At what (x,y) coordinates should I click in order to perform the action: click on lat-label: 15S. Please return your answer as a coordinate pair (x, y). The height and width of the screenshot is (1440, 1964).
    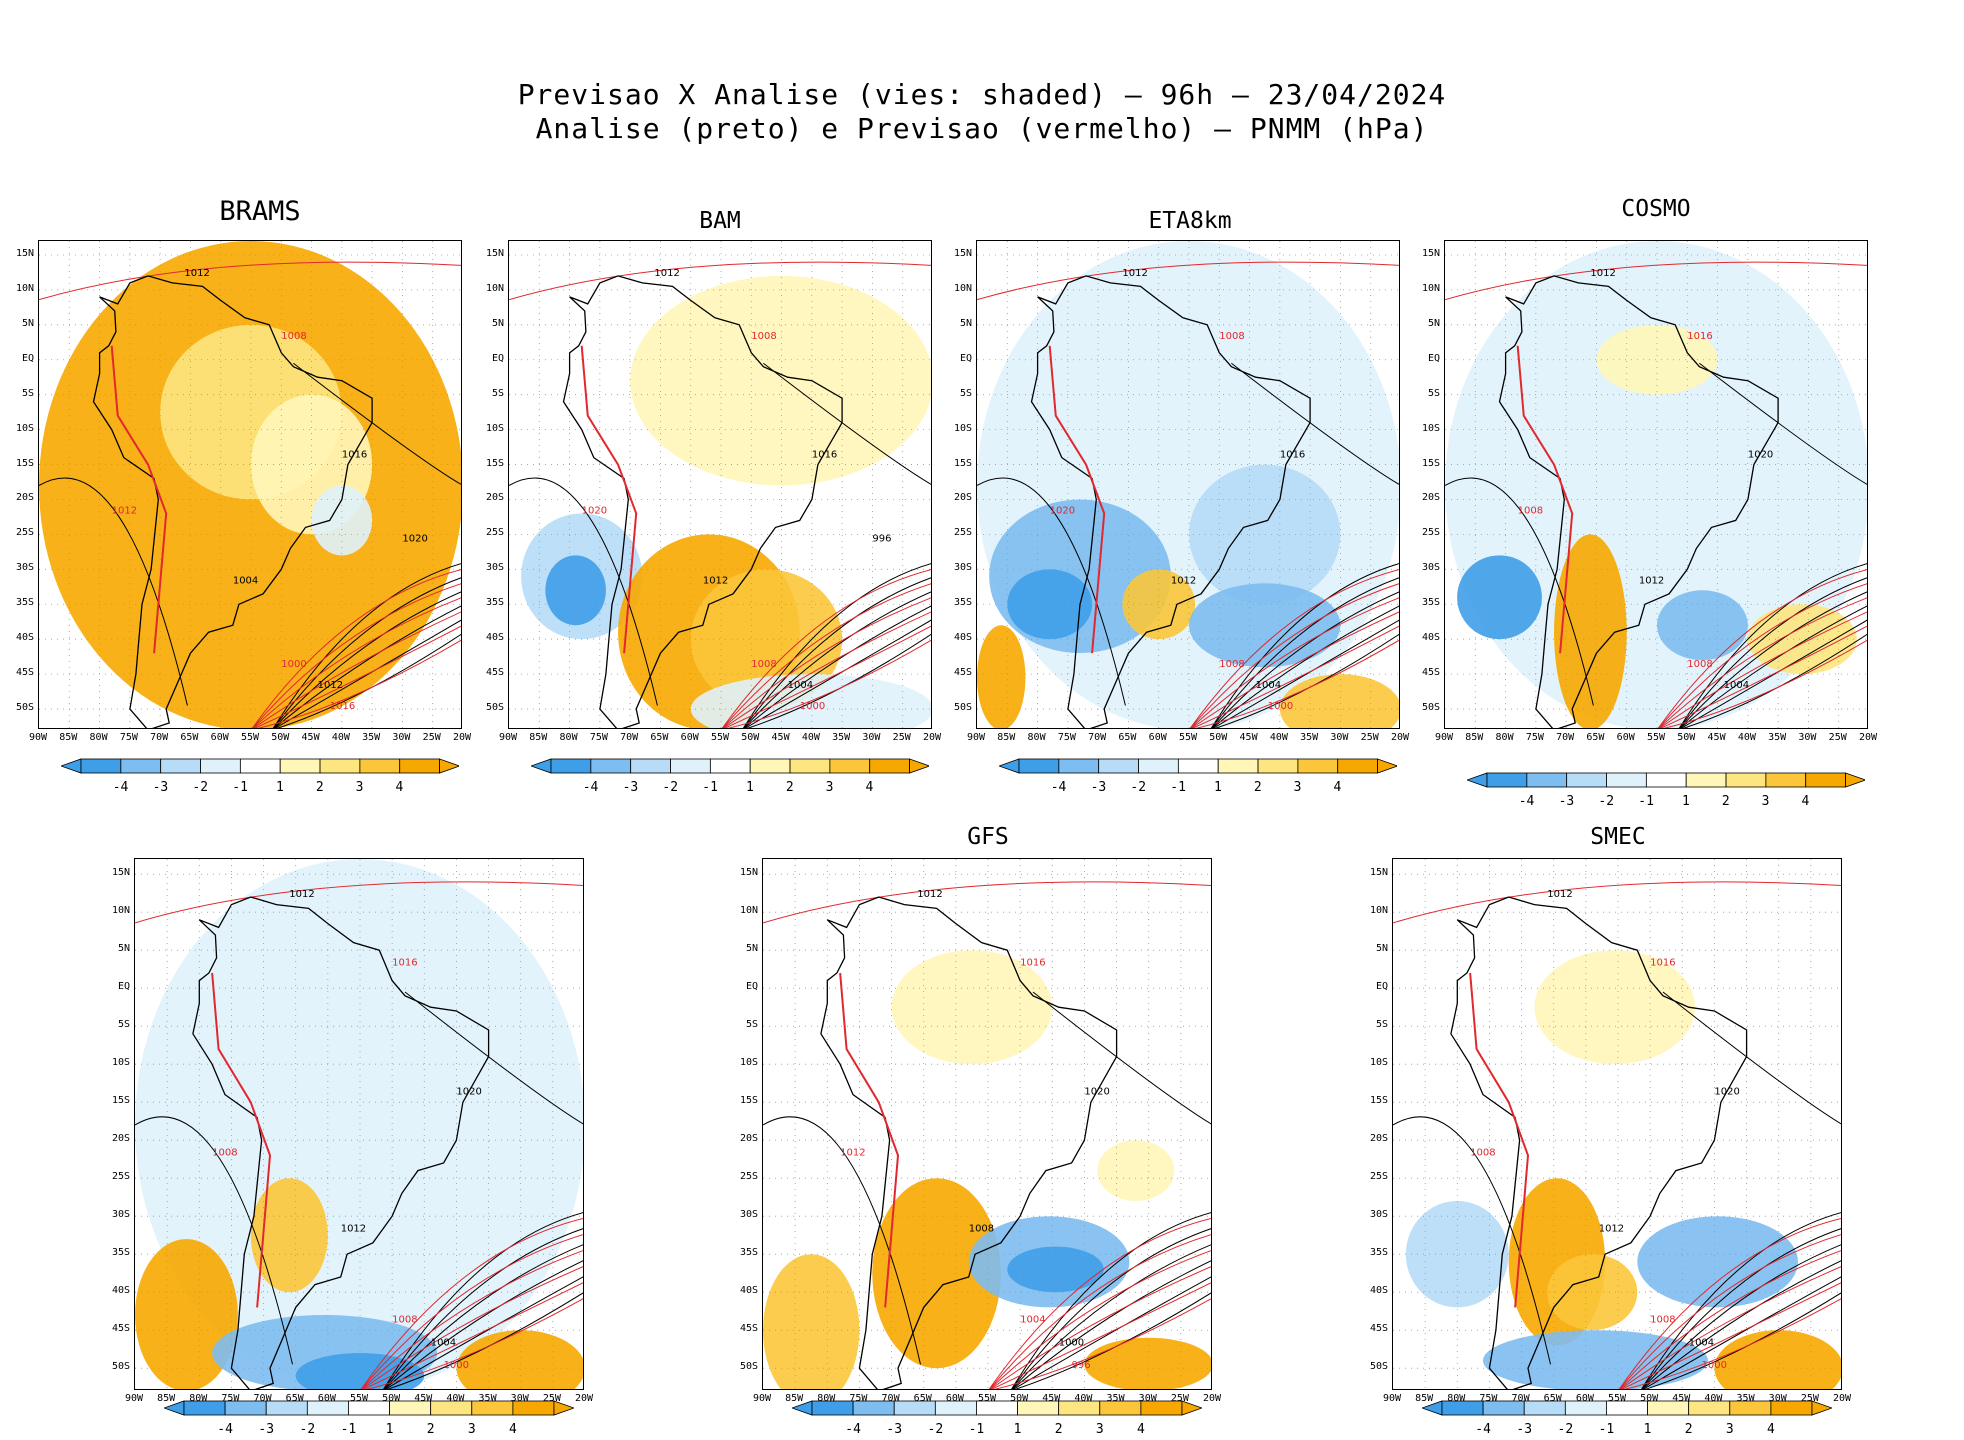
    Looking at the image, I should click on (962, 463).